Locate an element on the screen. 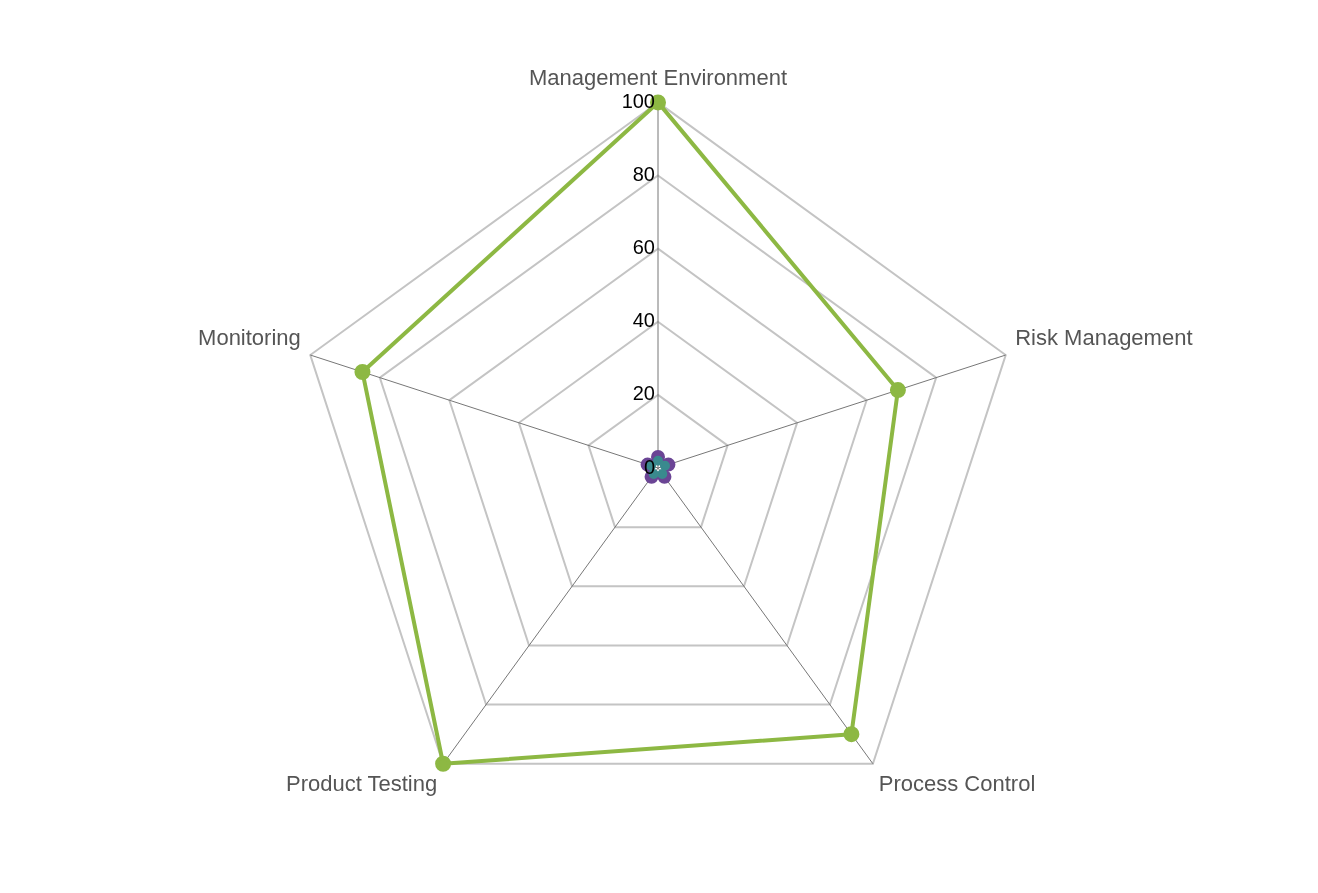 This screenshot has width=1318, height=893. y-tick-label: 40 is located at coordinates (643, 320).